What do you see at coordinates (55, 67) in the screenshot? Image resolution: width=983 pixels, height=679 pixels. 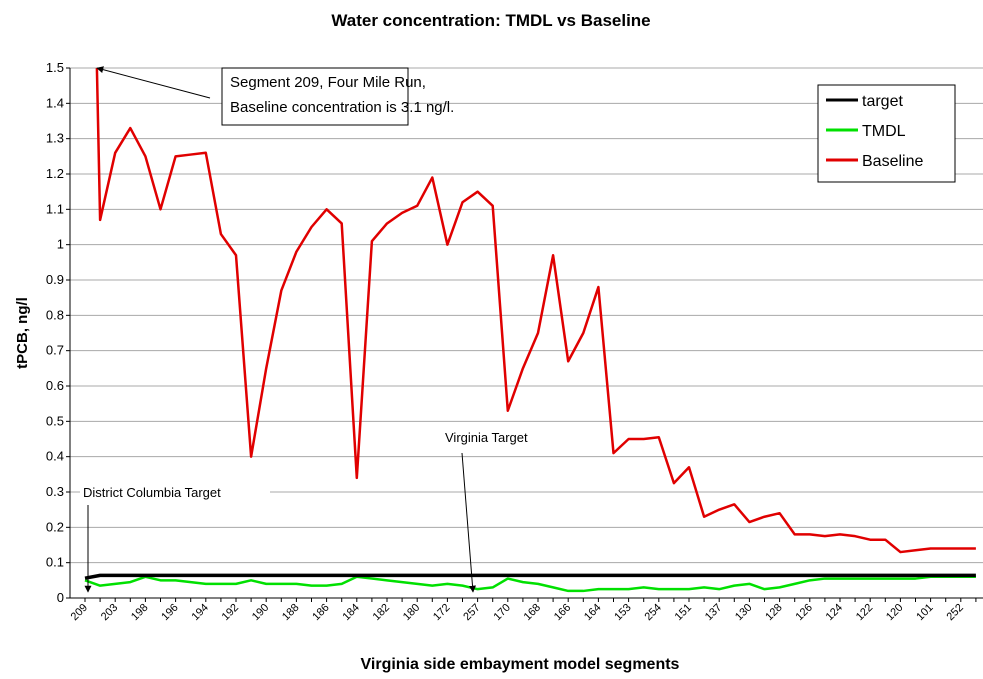 I see `y-tick-label: 1.5` at bounding box center [55, 67].